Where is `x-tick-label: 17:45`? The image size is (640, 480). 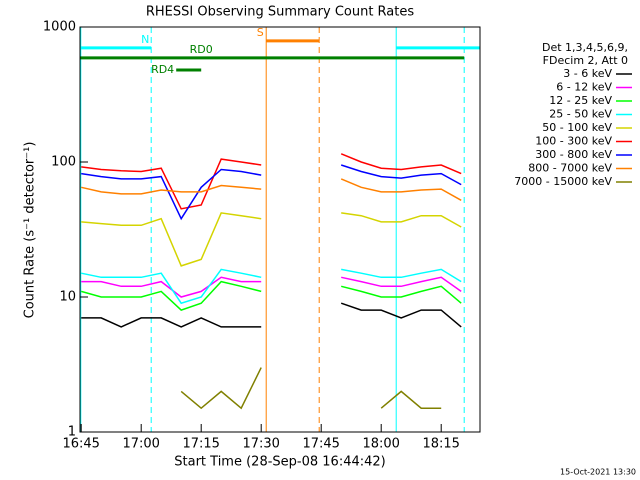 x-tick-label: 17:45 is located at coordinates (320, 444).